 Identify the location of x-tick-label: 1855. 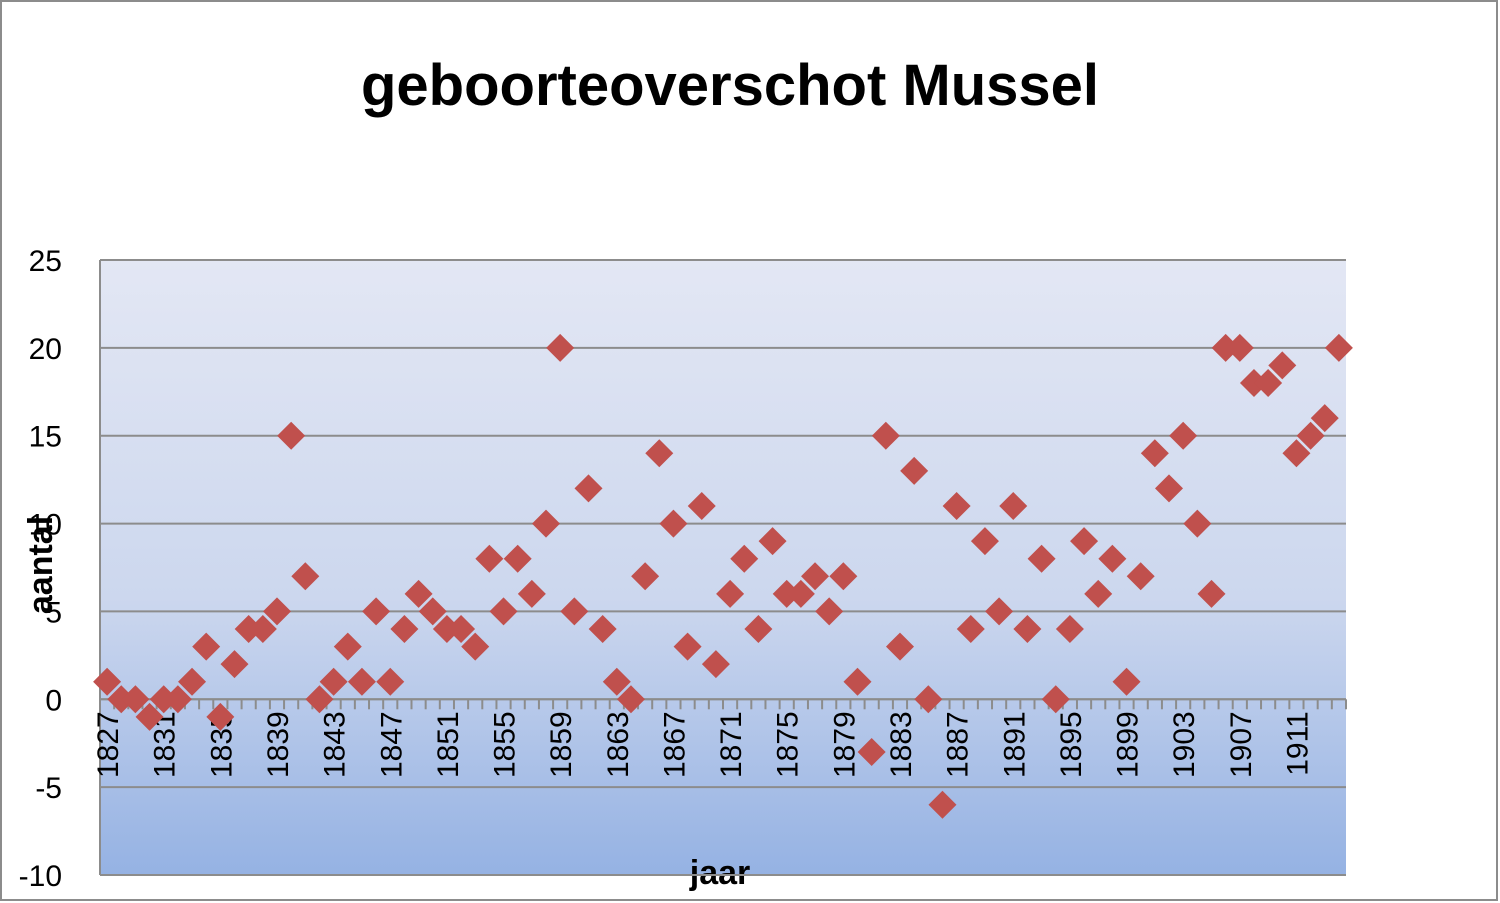
(505, 744).